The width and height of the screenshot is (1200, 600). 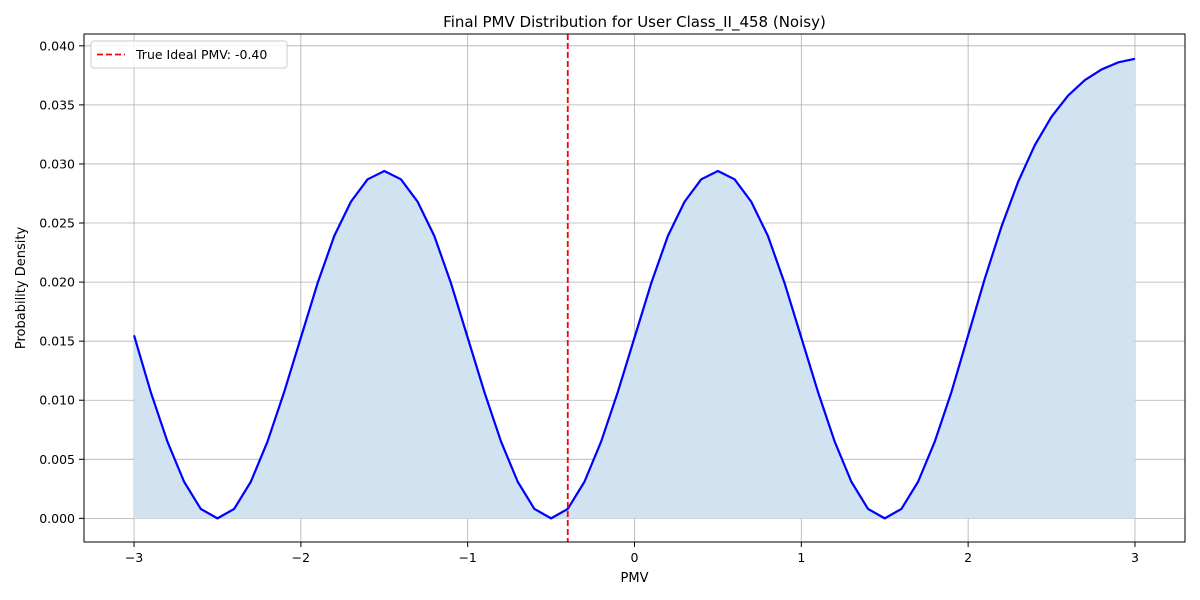 What do you see at coordinates (467, 557) in the screenshot?
I see `x-tick-label: −1` at bounding box center [467, 557].